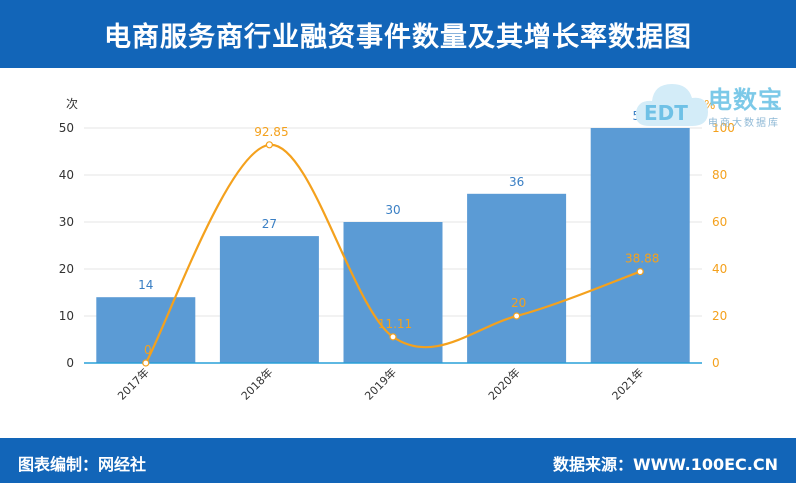 This screenshot has height=483, width=796. What do you see at coordinates (380, 383) in the screenshot?
I see `x-tick-label: 2019年` at bounding box center [380, 383].